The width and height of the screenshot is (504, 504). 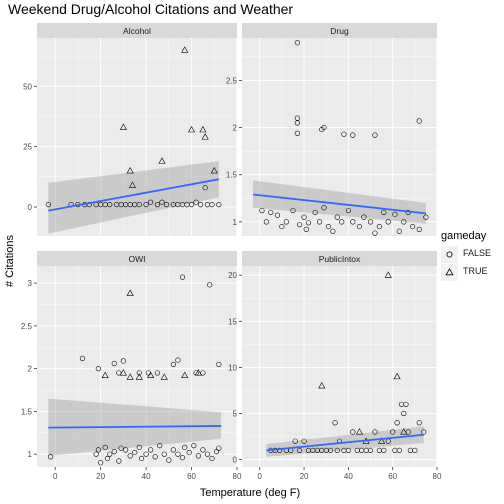 What do you see at coordinates (191, 476) in the screenshot?
I see `x-tick-label: 60` at bounding box center [191, 476].